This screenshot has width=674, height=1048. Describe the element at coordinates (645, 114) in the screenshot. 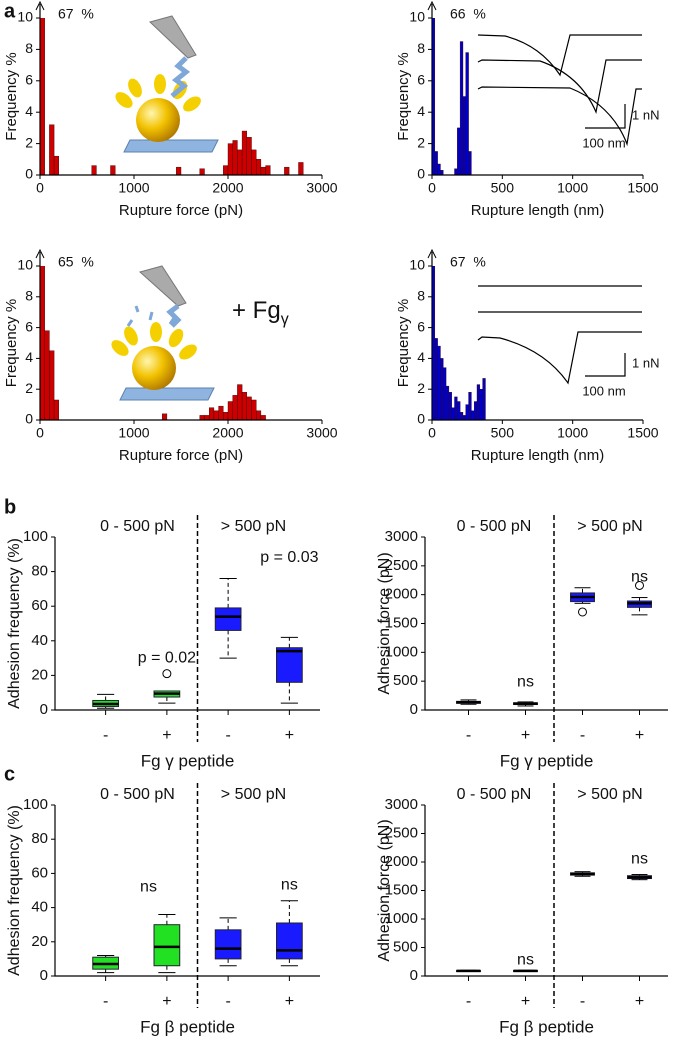

I see `scale-bar-label: 1 nN` at that location.